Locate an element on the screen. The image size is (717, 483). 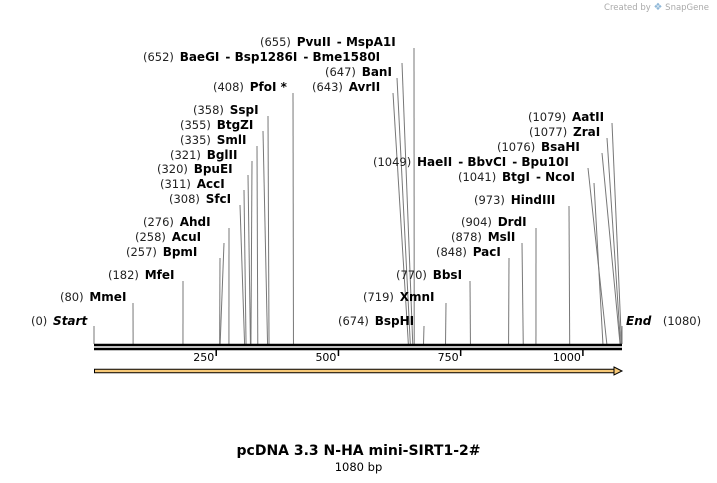
site-652-label: (652) BaeGI - Bsp1286I - Bme1580I is located at coordinates (261, 57).